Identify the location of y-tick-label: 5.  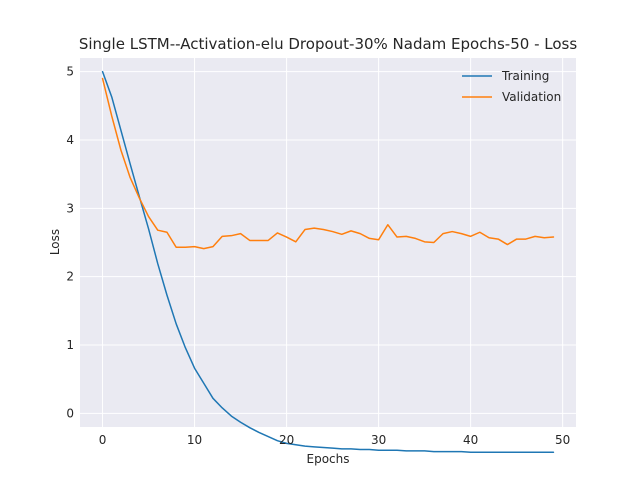
(70, 72).